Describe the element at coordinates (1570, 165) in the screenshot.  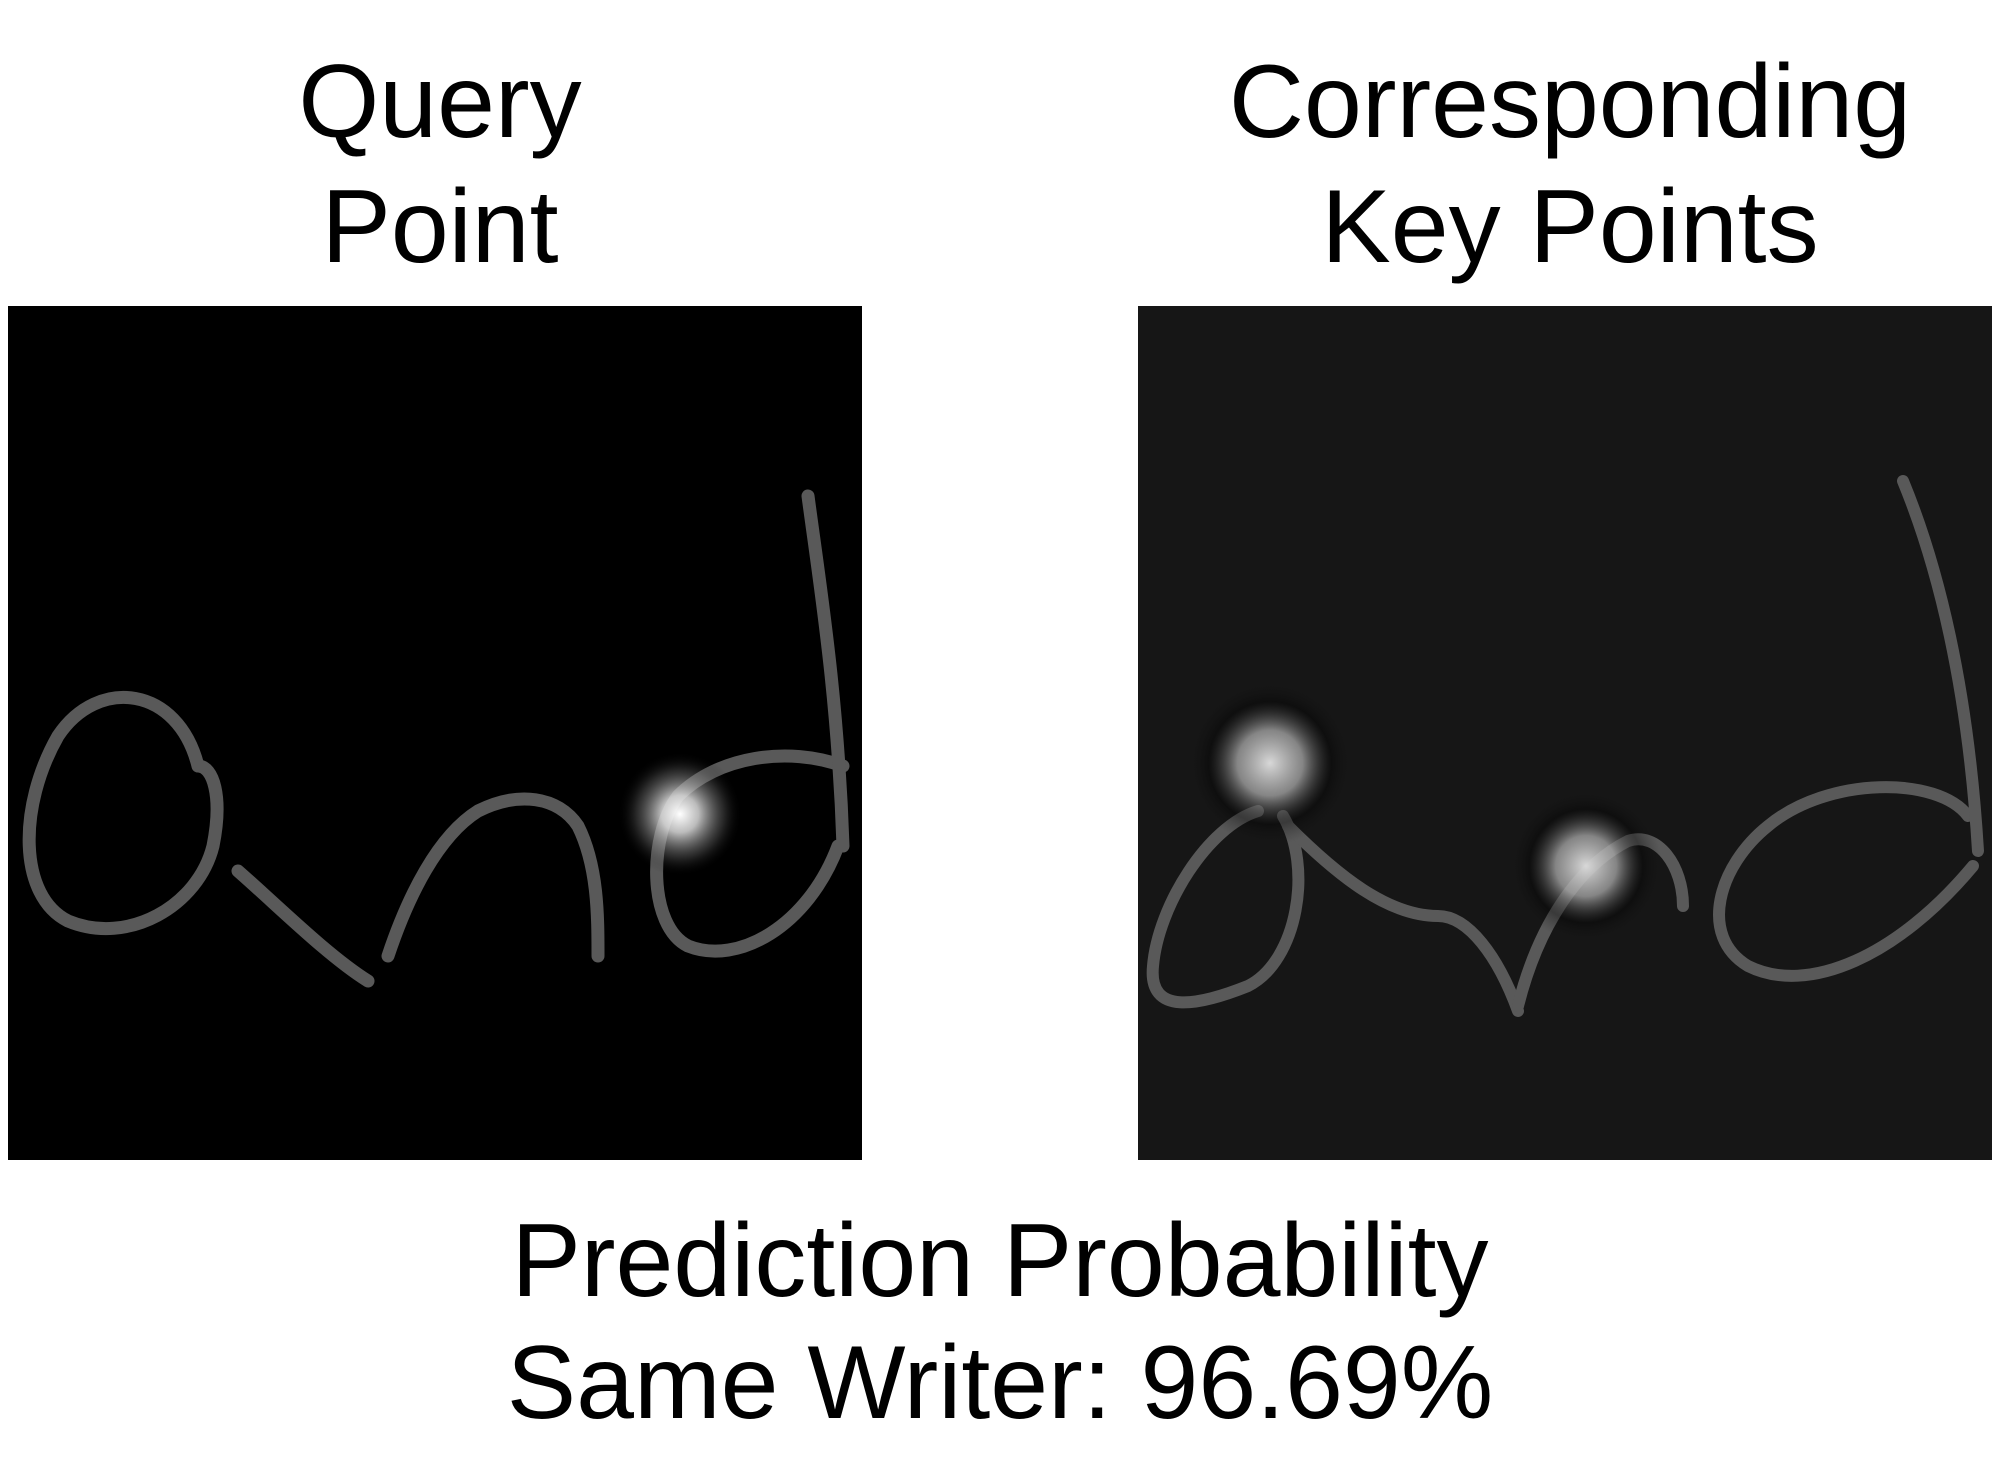
I see `key-points-heading: Corresponding Key Points` at that location.